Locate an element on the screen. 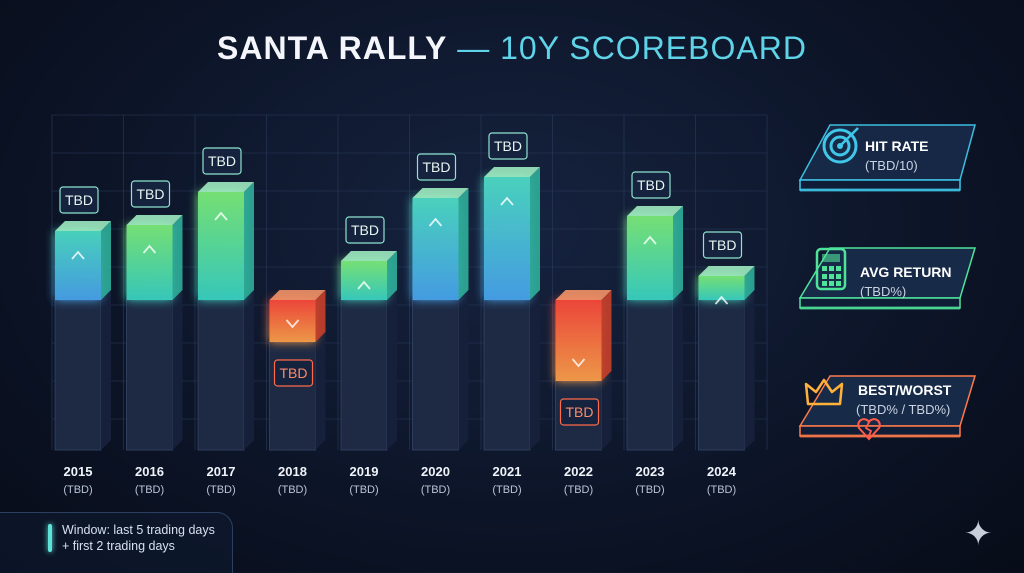 This screenshot has height=573, width=1024. value-label-2023: TBD is located at coordinates (651, 185).